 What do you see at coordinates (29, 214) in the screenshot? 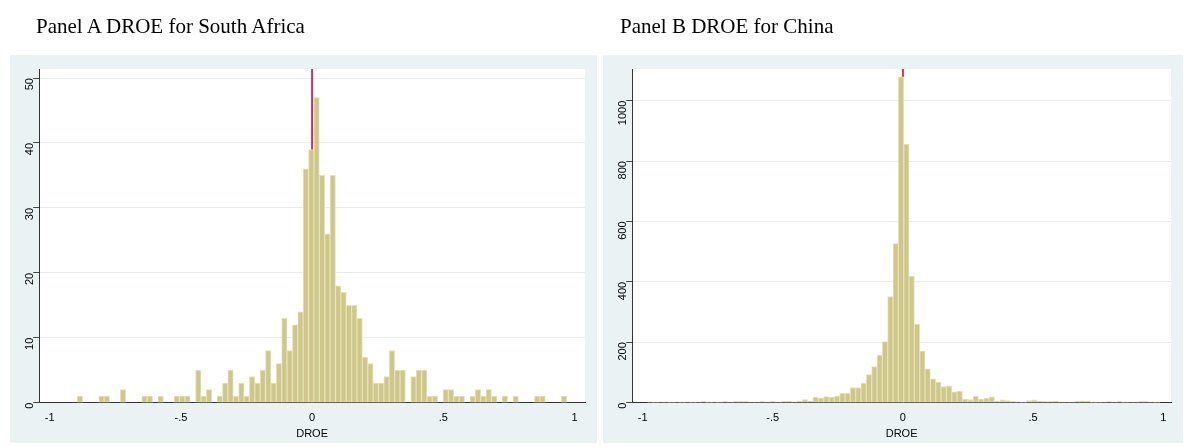
I see `y-tick-label: 30` at bounding box center [29, 214].